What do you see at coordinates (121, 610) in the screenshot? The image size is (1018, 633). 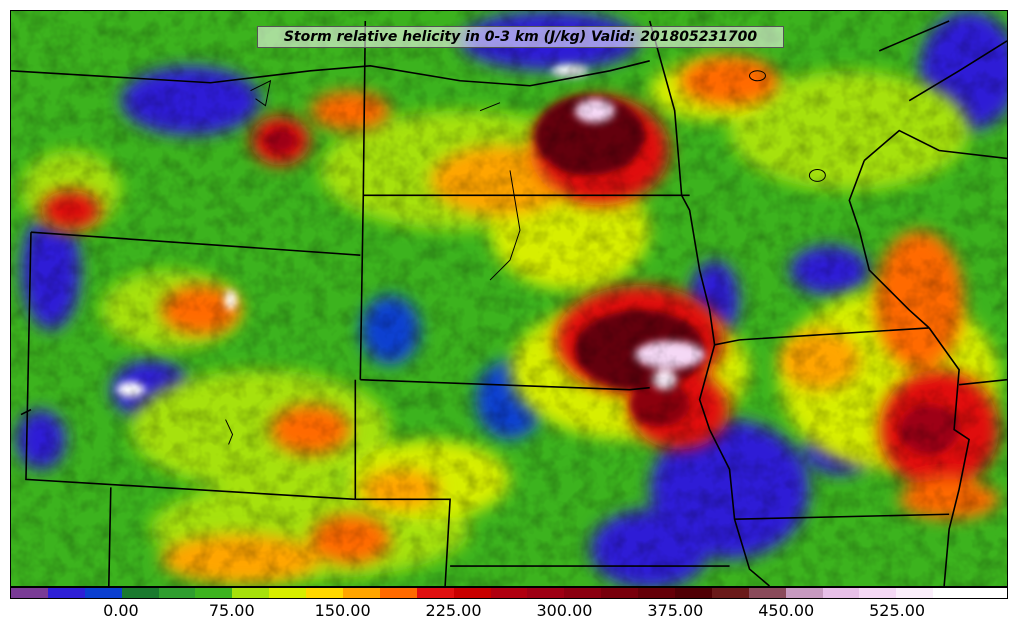 I see `colorbar-tick-label: 0.00` at bounding box center [121, 610].